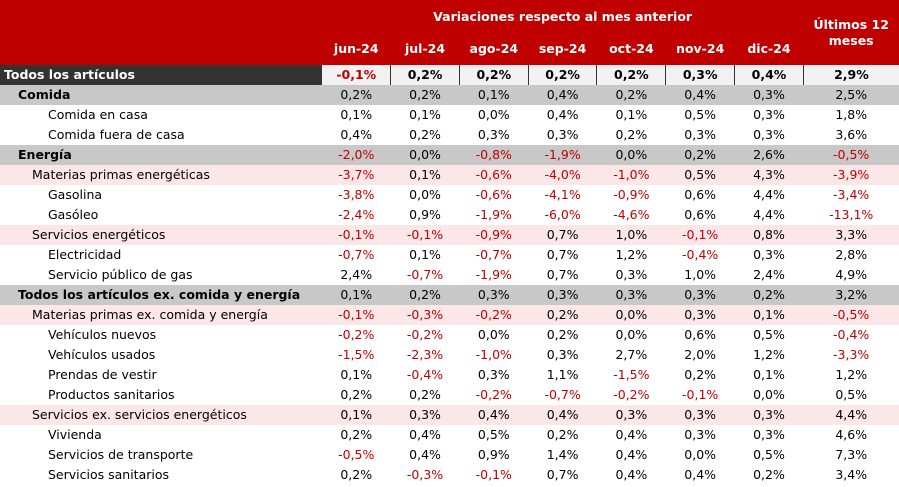 The height and width of the screenshot is (487, 899). Describe the element at coordinates (161, 375) in the screenshot. I see `row-label: Prendas de vestir` at that location.